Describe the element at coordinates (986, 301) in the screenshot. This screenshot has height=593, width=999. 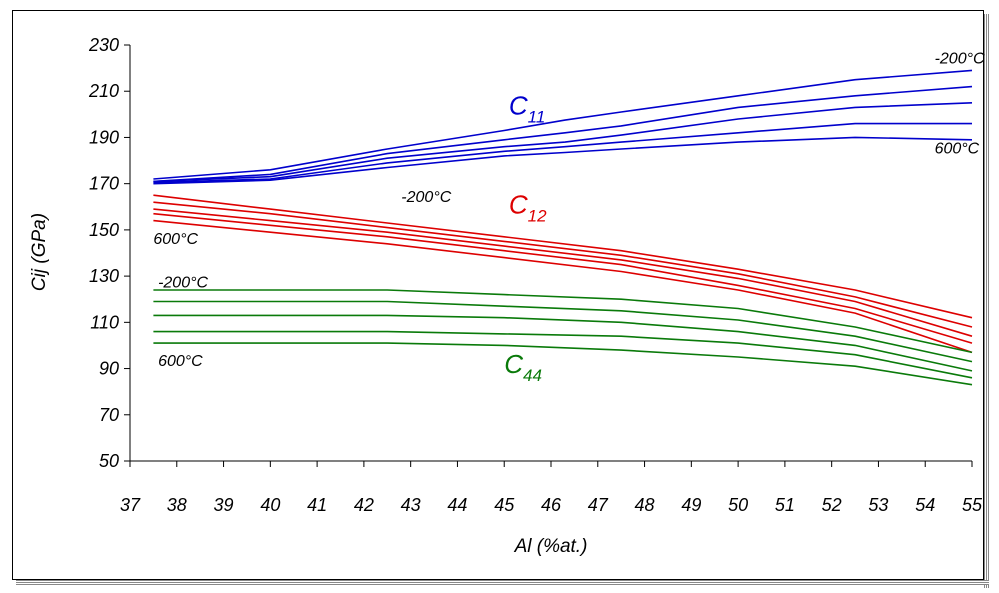
I see `frame-shadow-right` at that location.